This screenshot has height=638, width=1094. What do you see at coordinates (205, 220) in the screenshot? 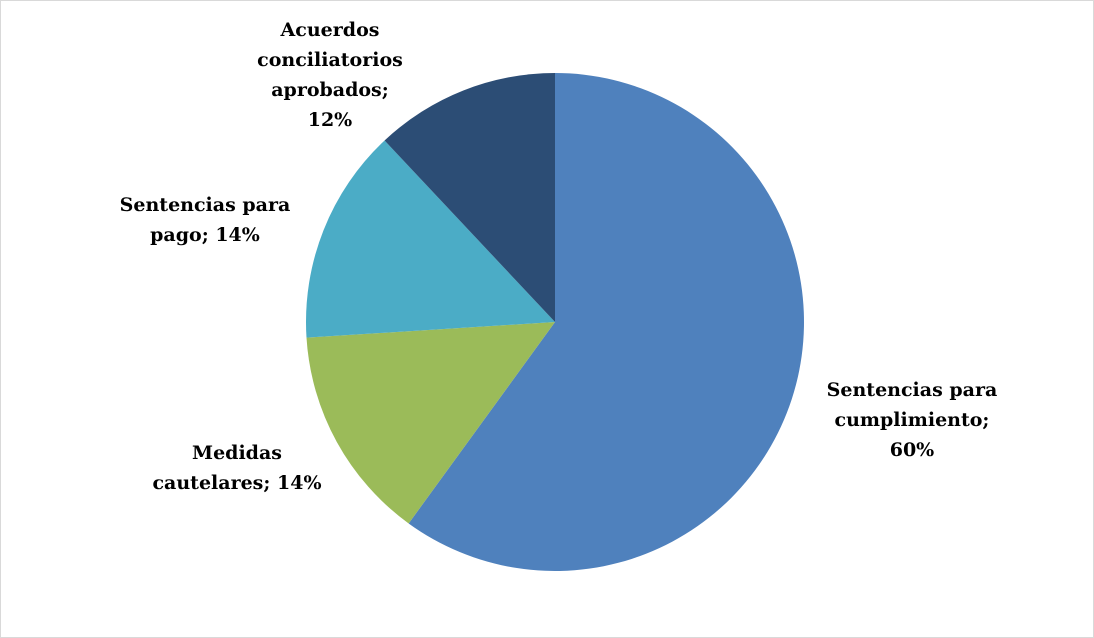
I see `data-label: Sentencias para pago; 14%` at bounding box center [205, 220].